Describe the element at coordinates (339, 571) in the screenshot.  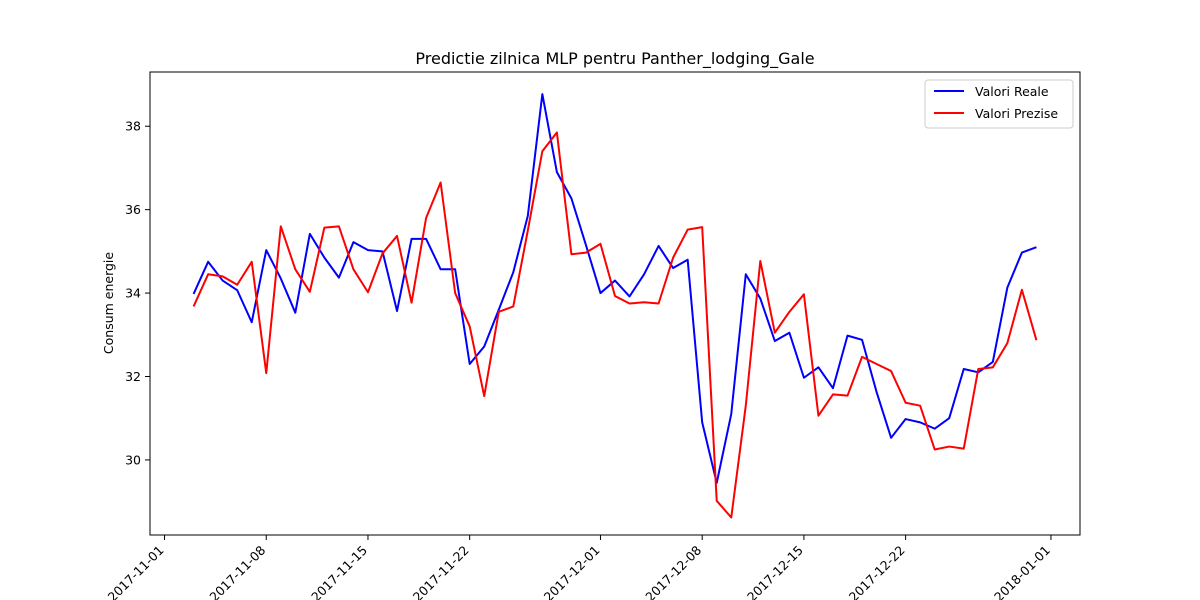
I see `x-tick-label: 2017-11-15` at that location.